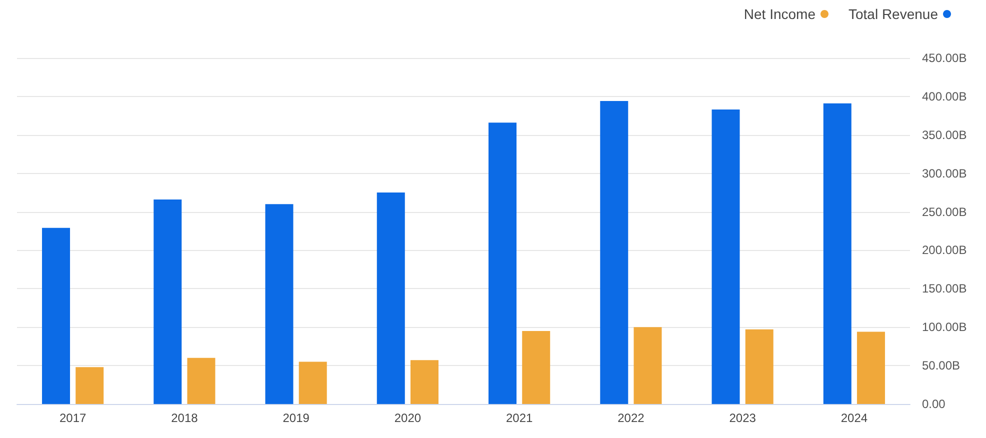 The image size is (986, 438). Describe the element at coordinates (780, 14) in the screenshot. I see `legend-label: Net Income` at that location.